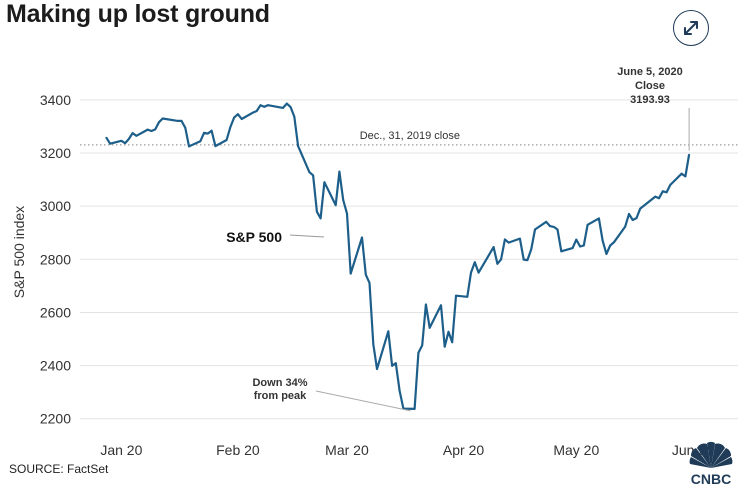 The height and width of the screenshot is (493, 746). Describe the element at coordinates (307, 236) in the screenshot. I see `series-label-leader` at that location.